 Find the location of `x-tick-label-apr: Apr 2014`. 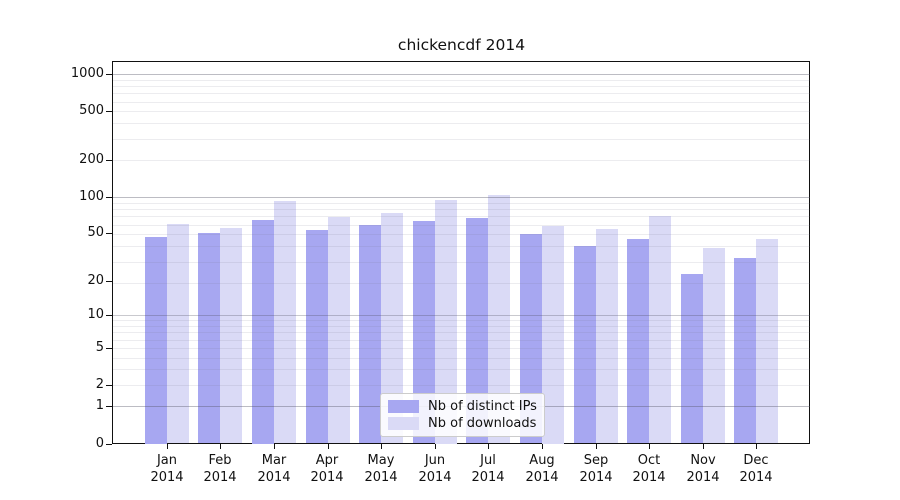

x-tick-label-apr: Apr 2014 is located at coordinates (327, 469).